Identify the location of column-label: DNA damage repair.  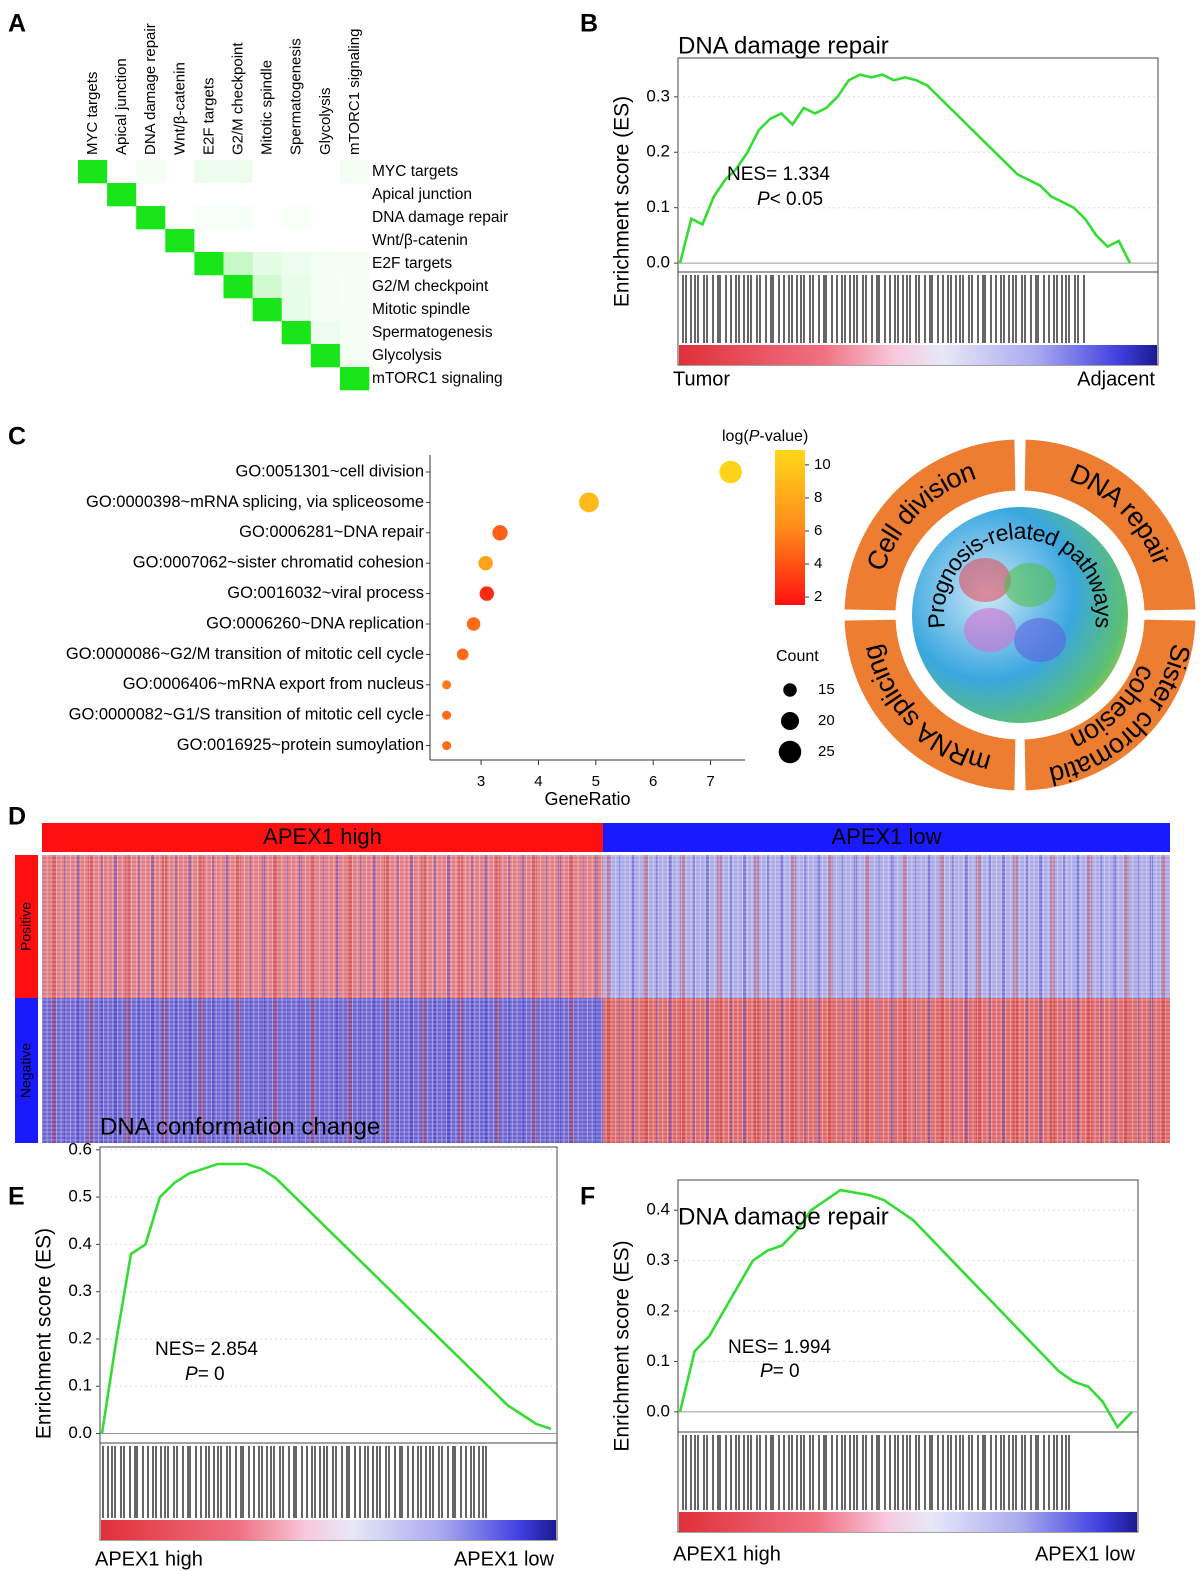
(150, 89).